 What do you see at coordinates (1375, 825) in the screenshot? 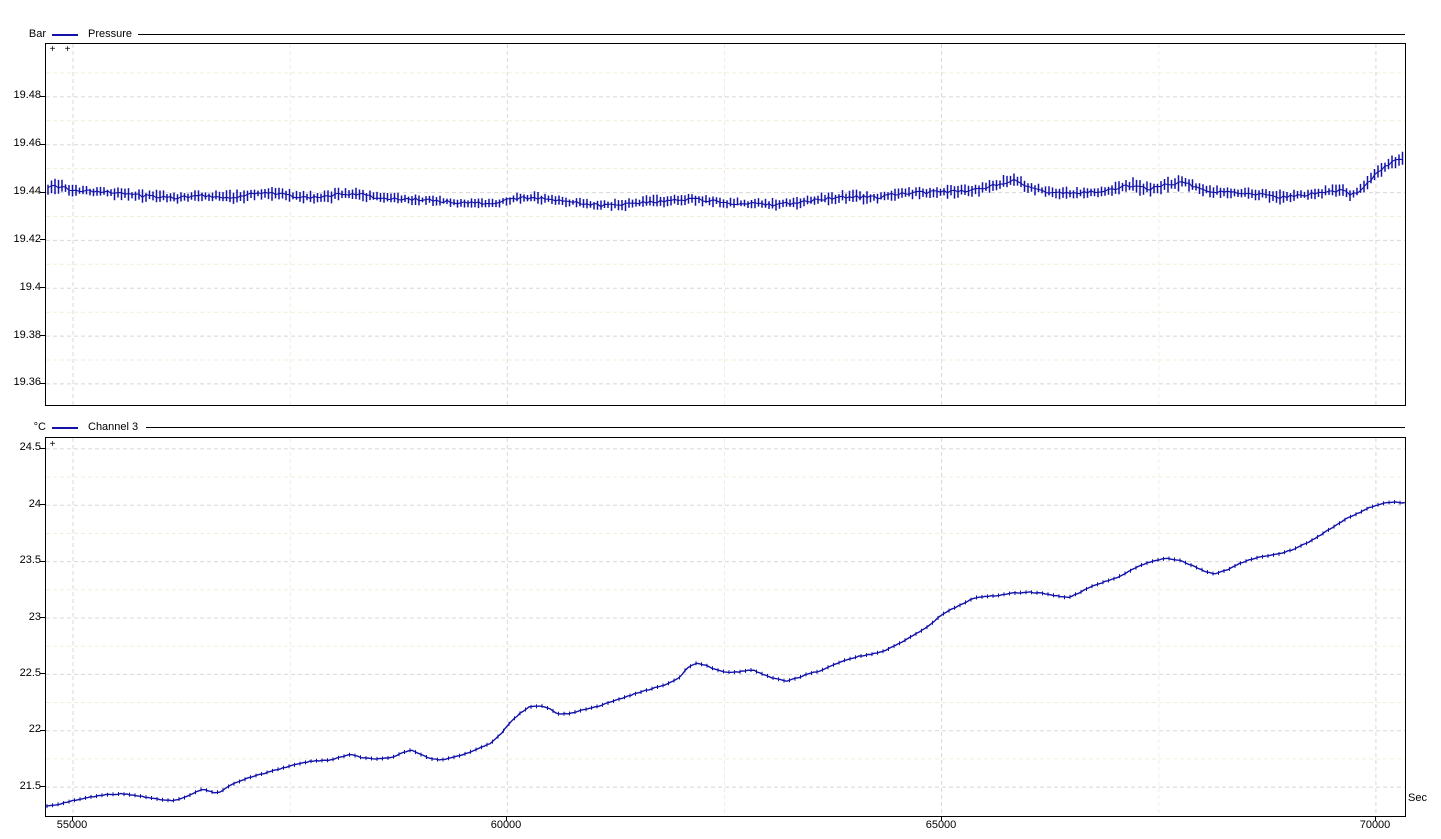
I see `x-tick-label: 70000` at bounding box center [1375, 825].